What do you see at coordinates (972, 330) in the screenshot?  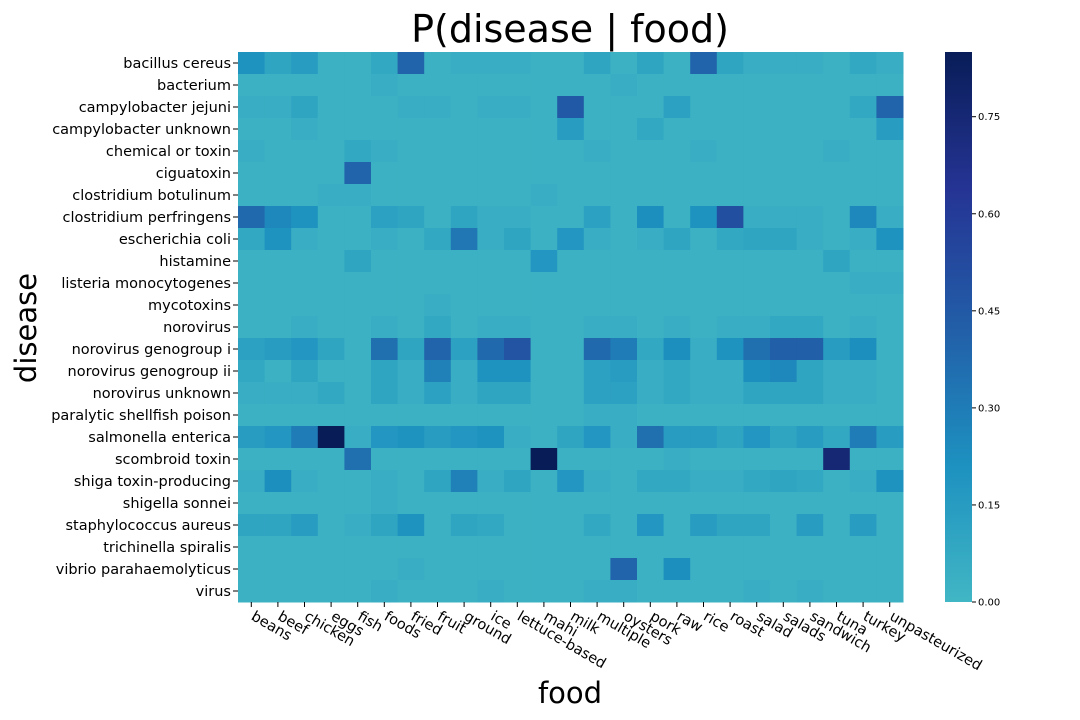 I see `colorbar: 0.00 0.15 0.30 0.45 0.60 0.75` at bounding box center [972, 330].